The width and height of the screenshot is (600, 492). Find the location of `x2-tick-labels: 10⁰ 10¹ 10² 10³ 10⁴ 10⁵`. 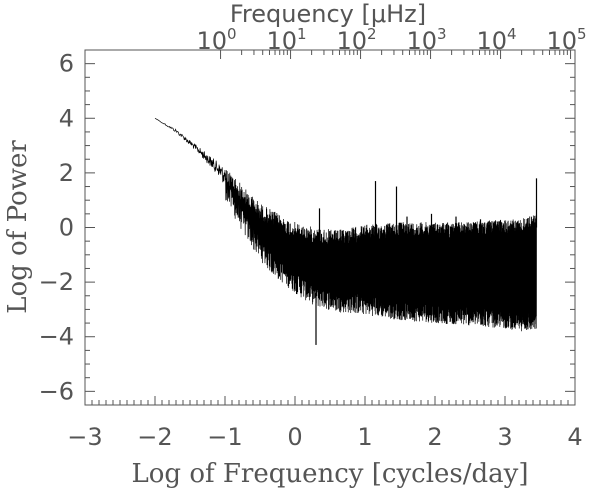

x2-tick-labels: 10⁰ 10¹ 10² 10³ 10⁴ 10⁵ is located at coordinates (392, 40).